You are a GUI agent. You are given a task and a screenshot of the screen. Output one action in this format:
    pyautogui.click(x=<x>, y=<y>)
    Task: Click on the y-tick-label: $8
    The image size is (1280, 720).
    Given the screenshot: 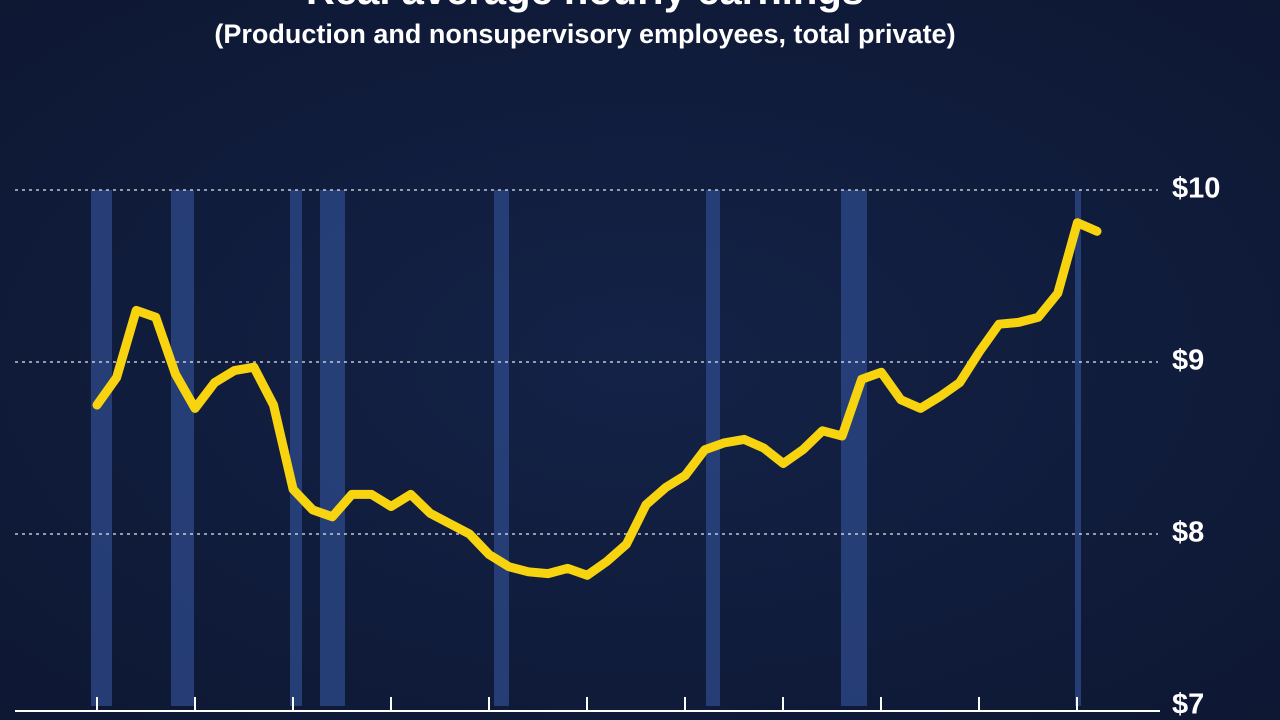 What is the action you would take?
    pyautogui.click(x=1188, y=533)
    